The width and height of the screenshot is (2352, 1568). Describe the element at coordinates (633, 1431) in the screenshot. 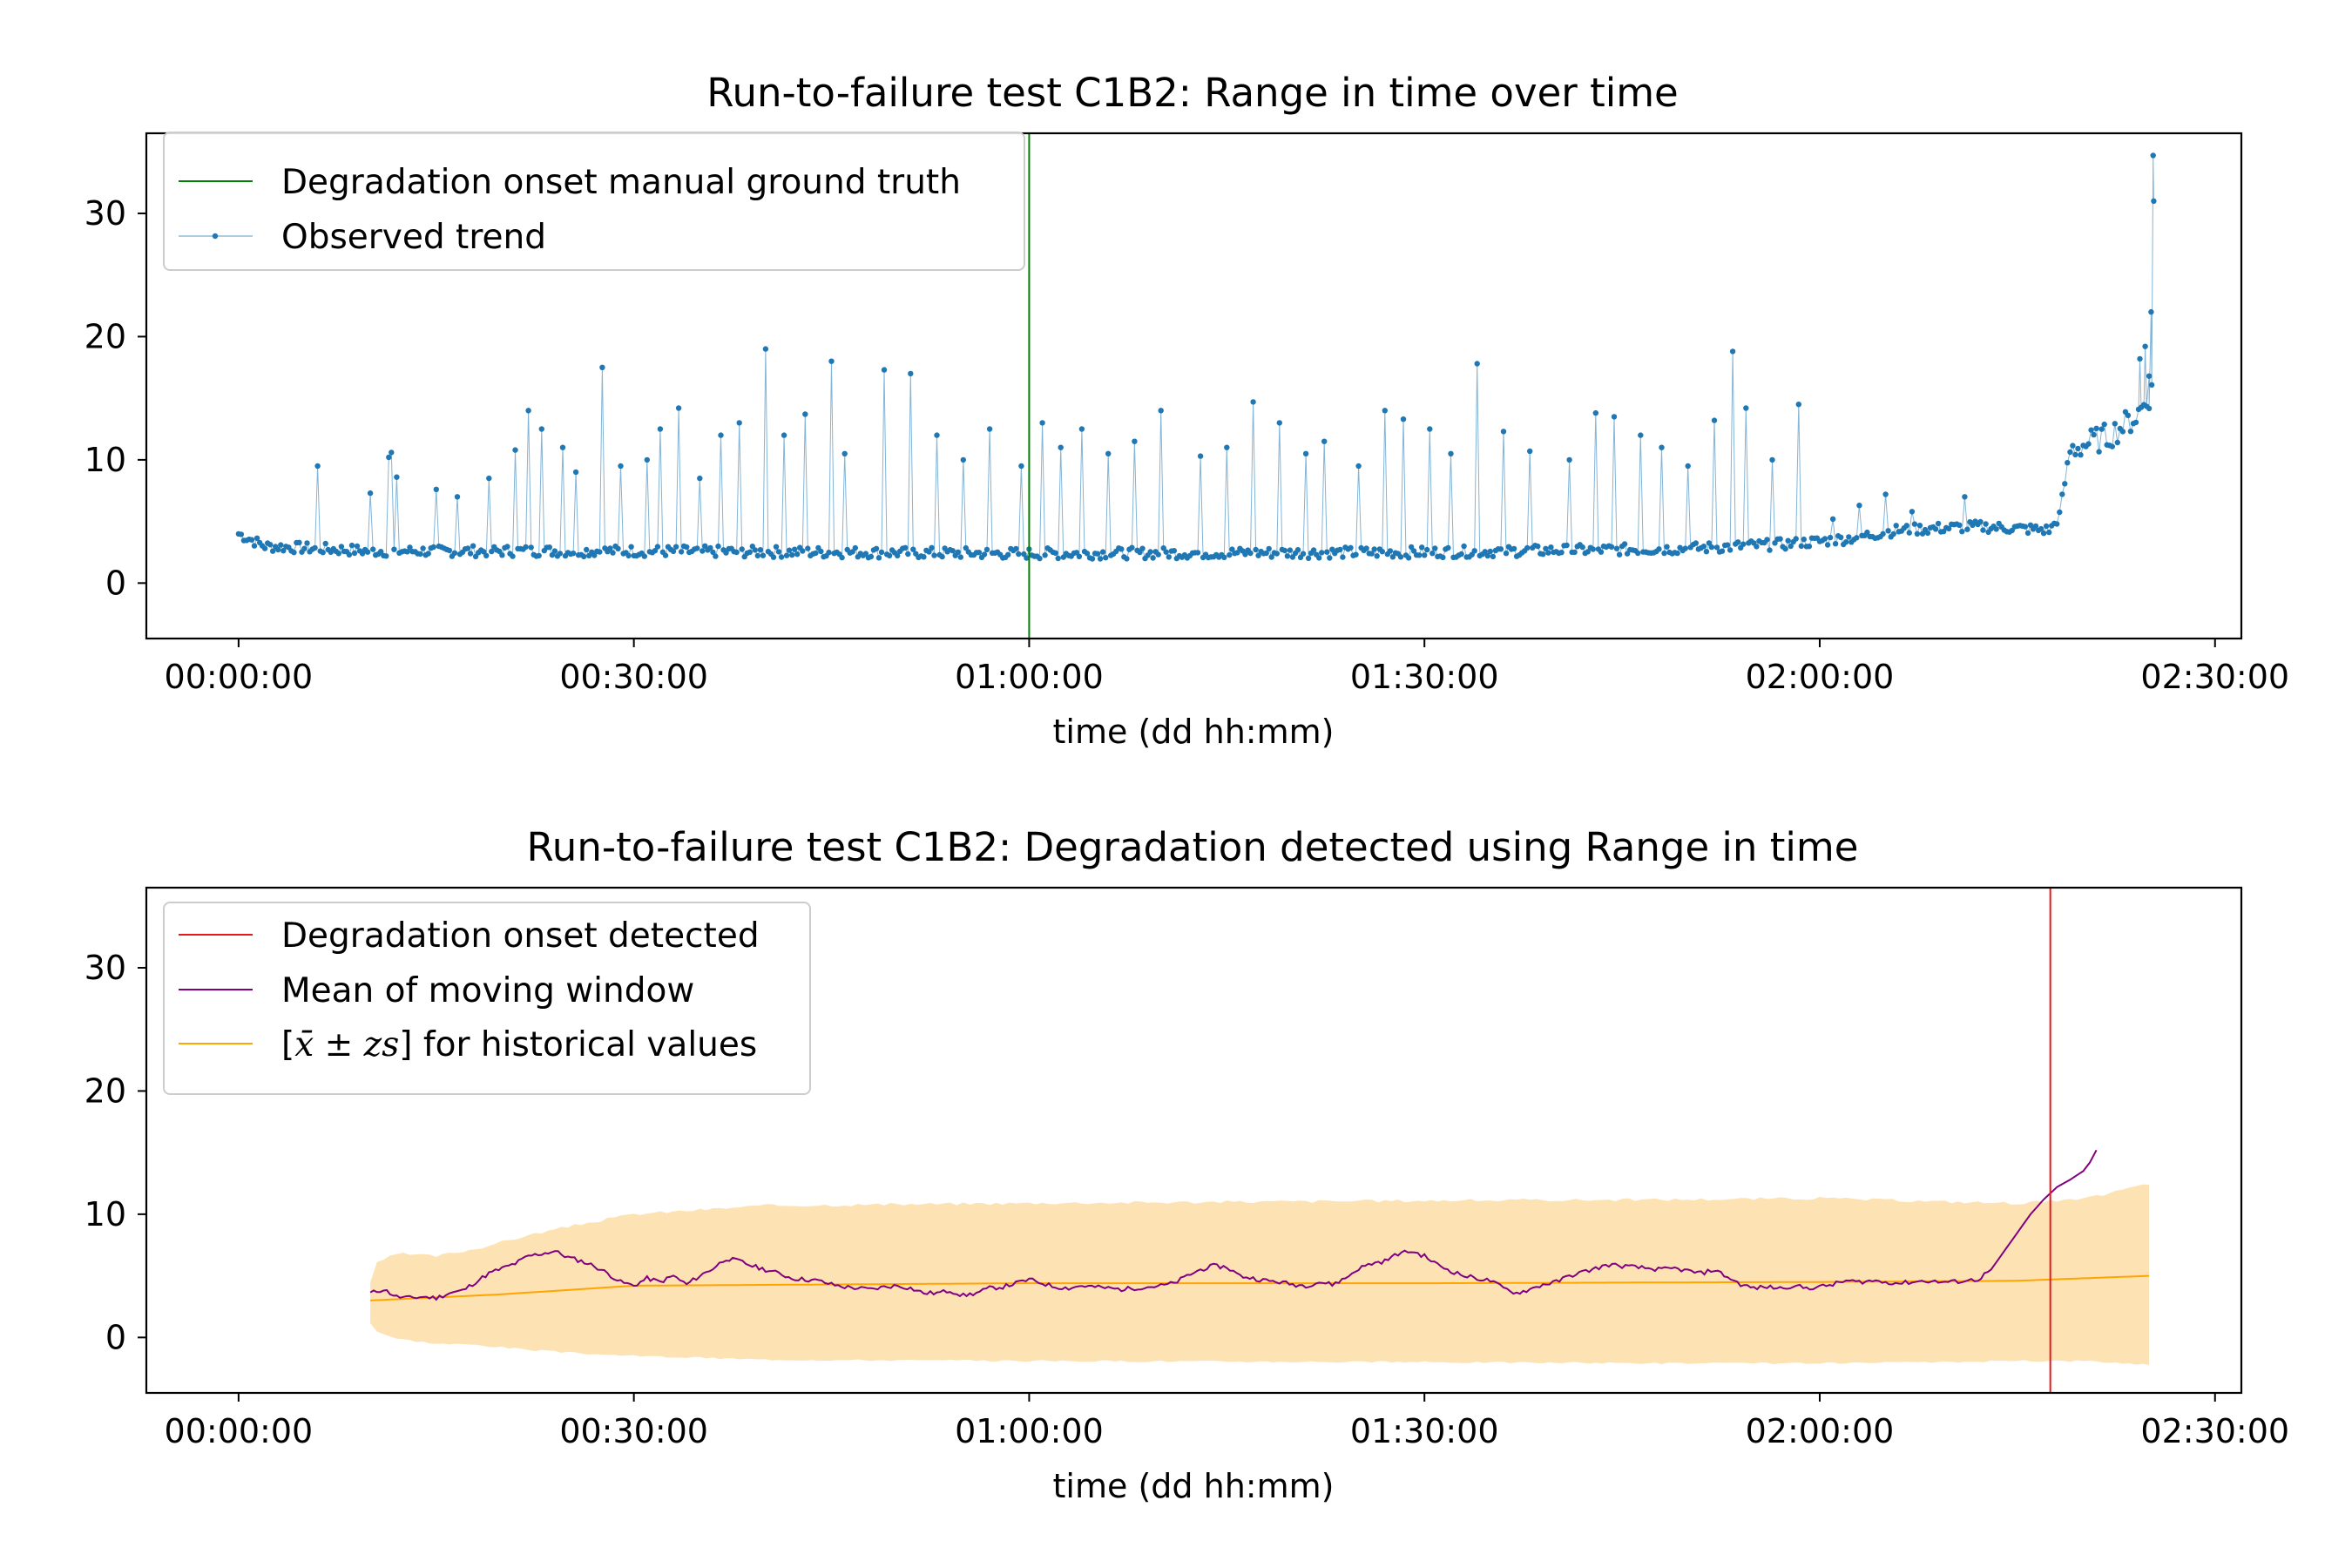

I see `x-tick-label: 00:30:00` at that location.